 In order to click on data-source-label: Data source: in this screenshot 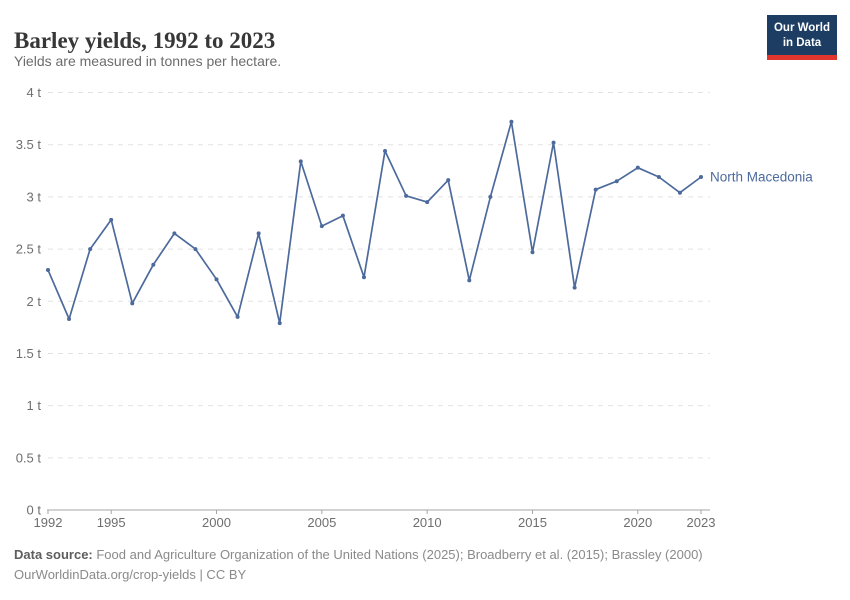, I will do `click(53, 554)`.